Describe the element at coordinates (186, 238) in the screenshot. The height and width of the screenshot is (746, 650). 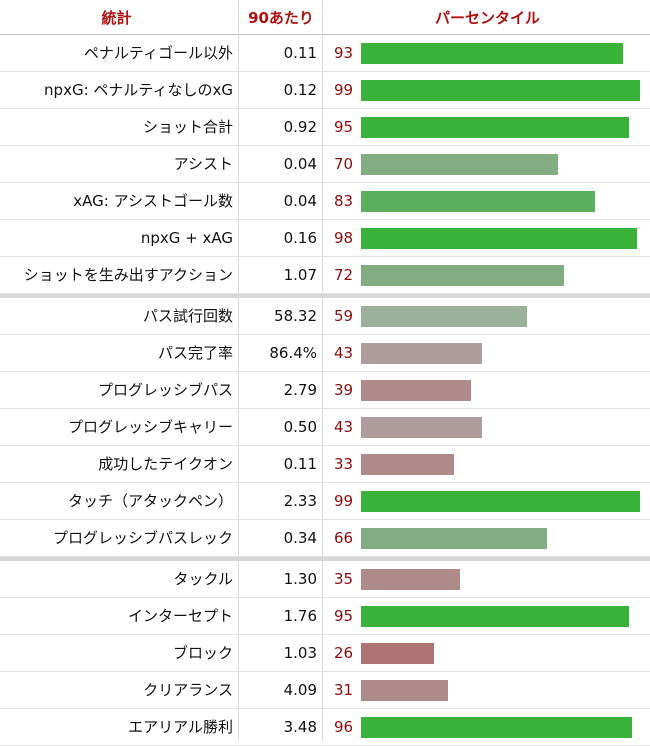
I see `stat-label: npxG + xAG` at that location.